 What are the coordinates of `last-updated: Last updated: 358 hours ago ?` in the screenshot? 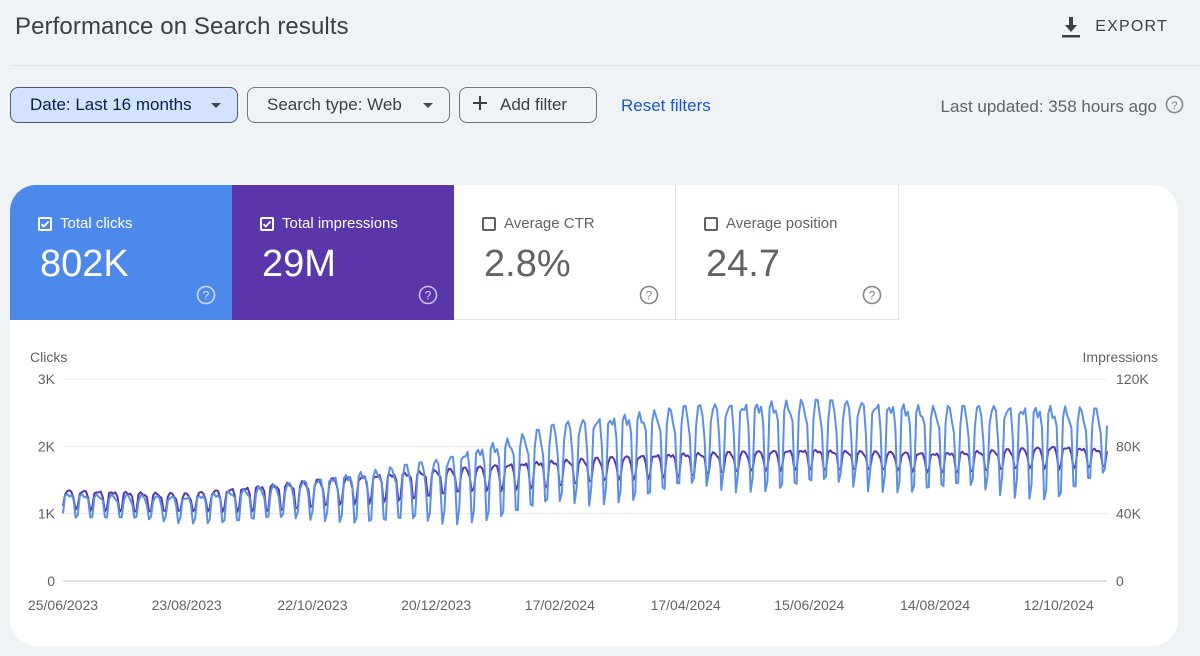 It's located at (1062, 107).